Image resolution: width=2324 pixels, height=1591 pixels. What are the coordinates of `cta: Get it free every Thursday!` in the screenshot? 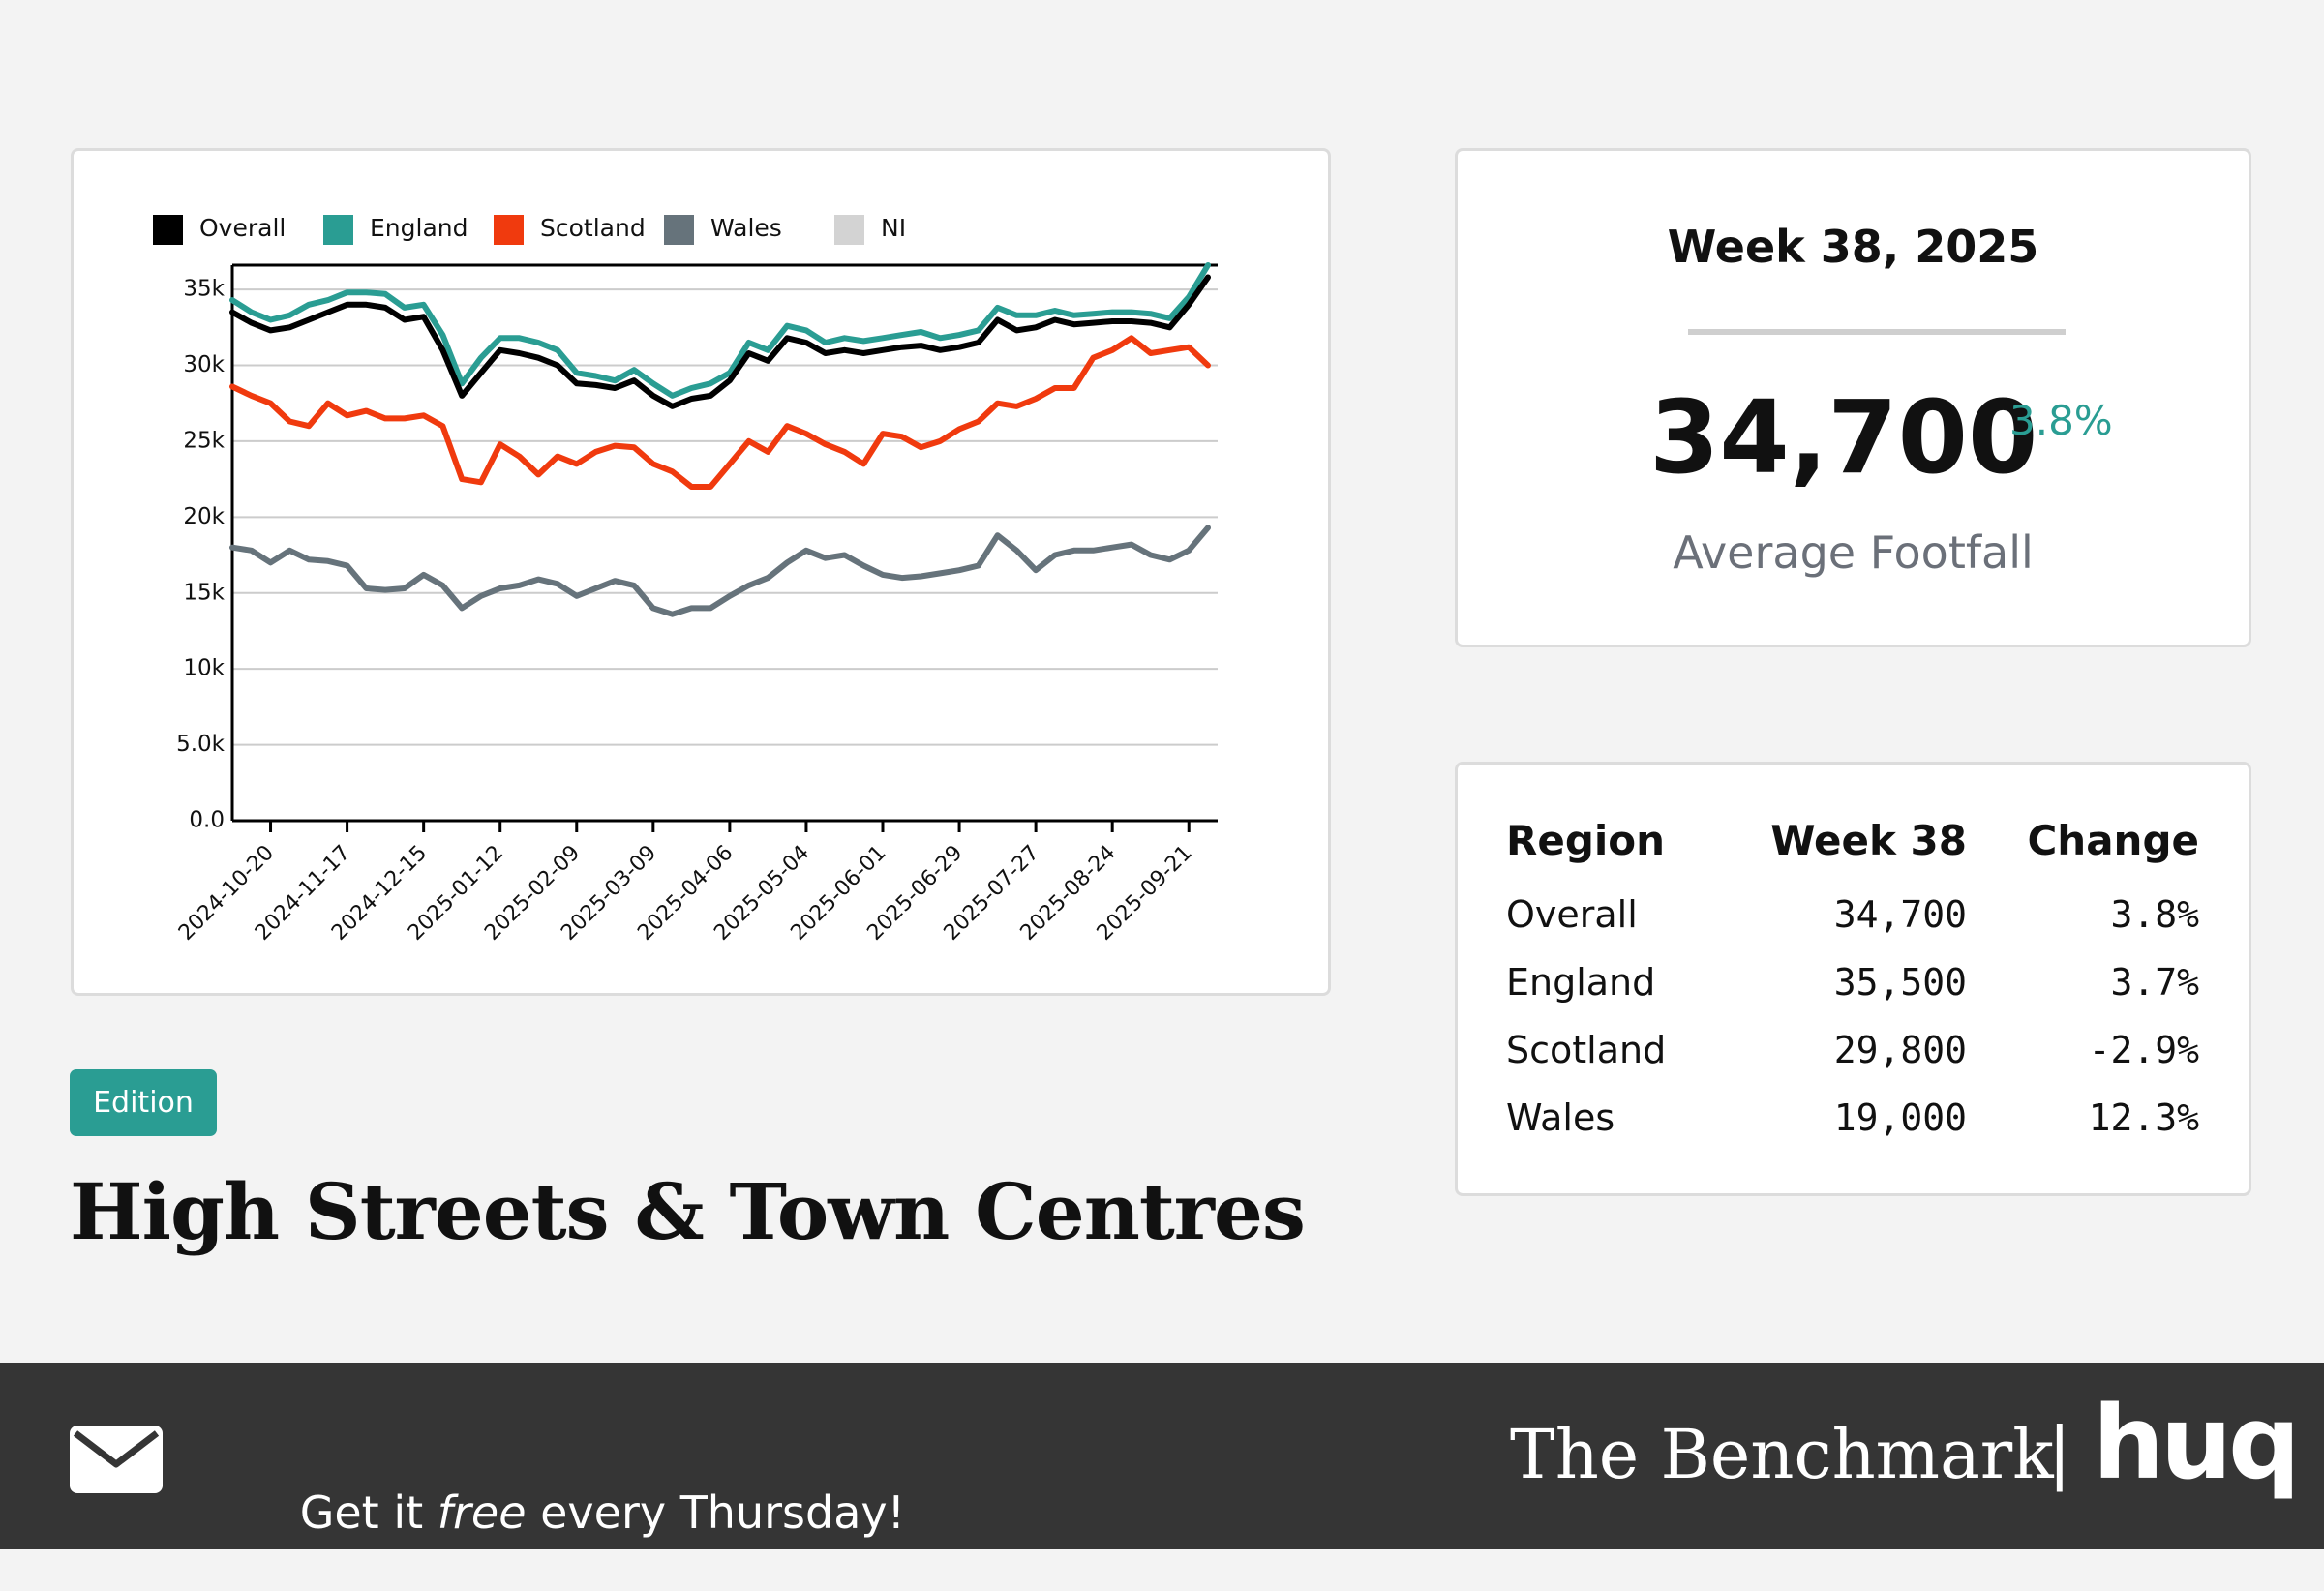 It's located at (560, 1513).